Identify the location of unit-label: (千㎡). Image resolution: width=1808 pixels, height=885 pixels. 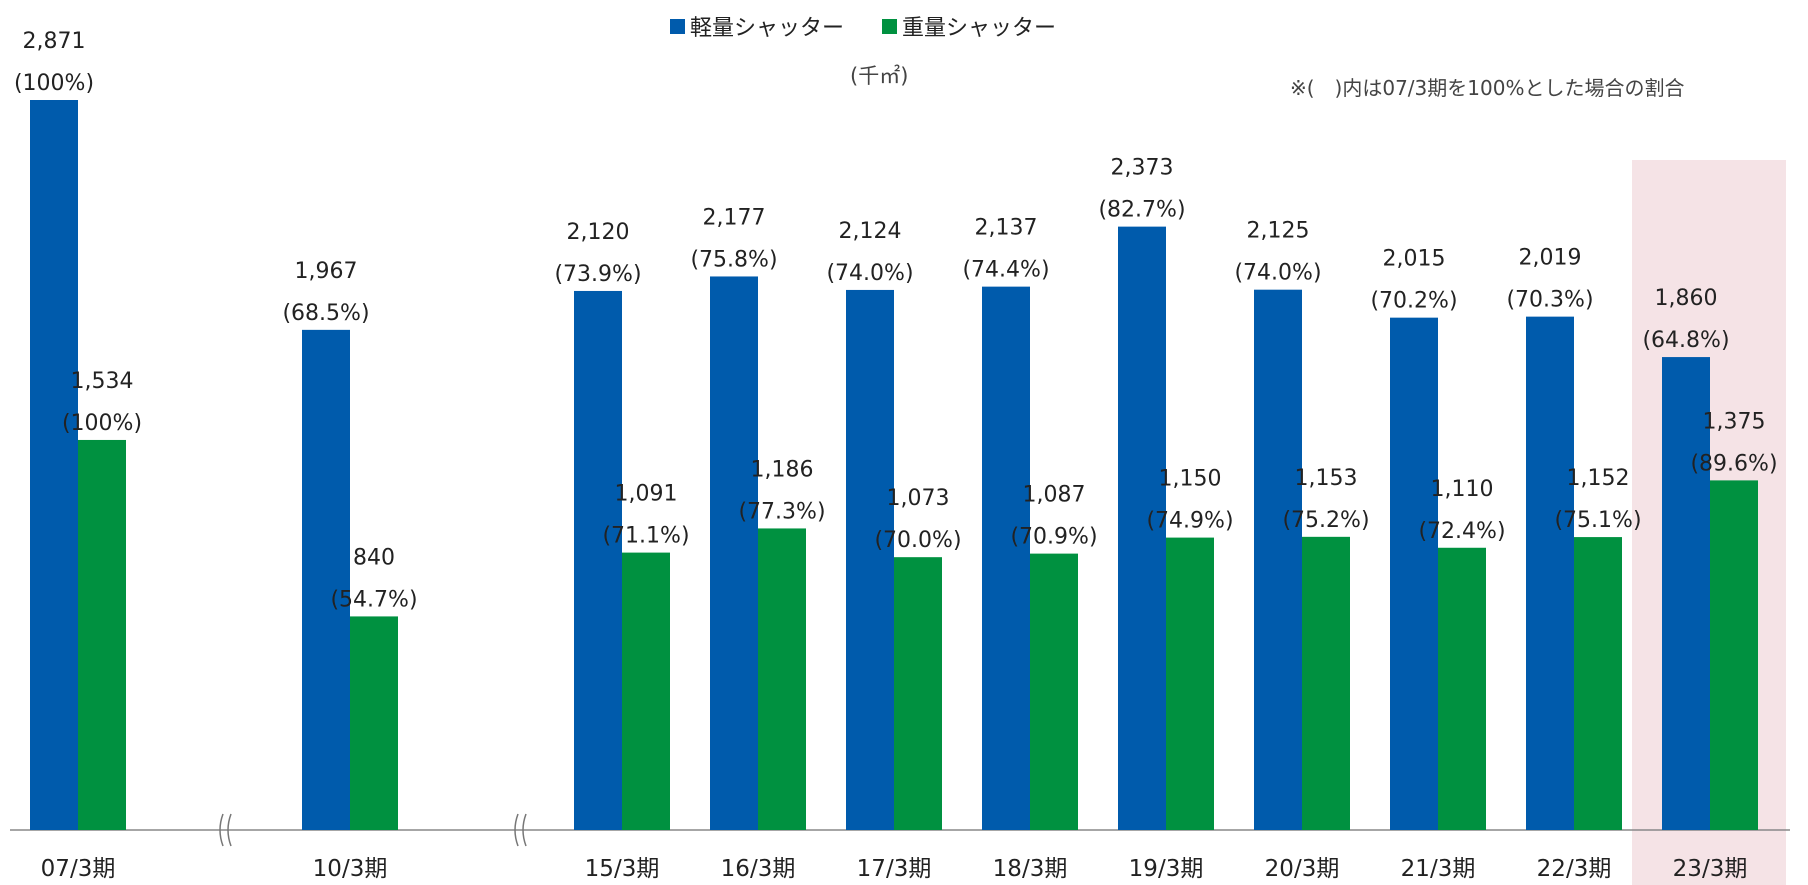
(879, 76).